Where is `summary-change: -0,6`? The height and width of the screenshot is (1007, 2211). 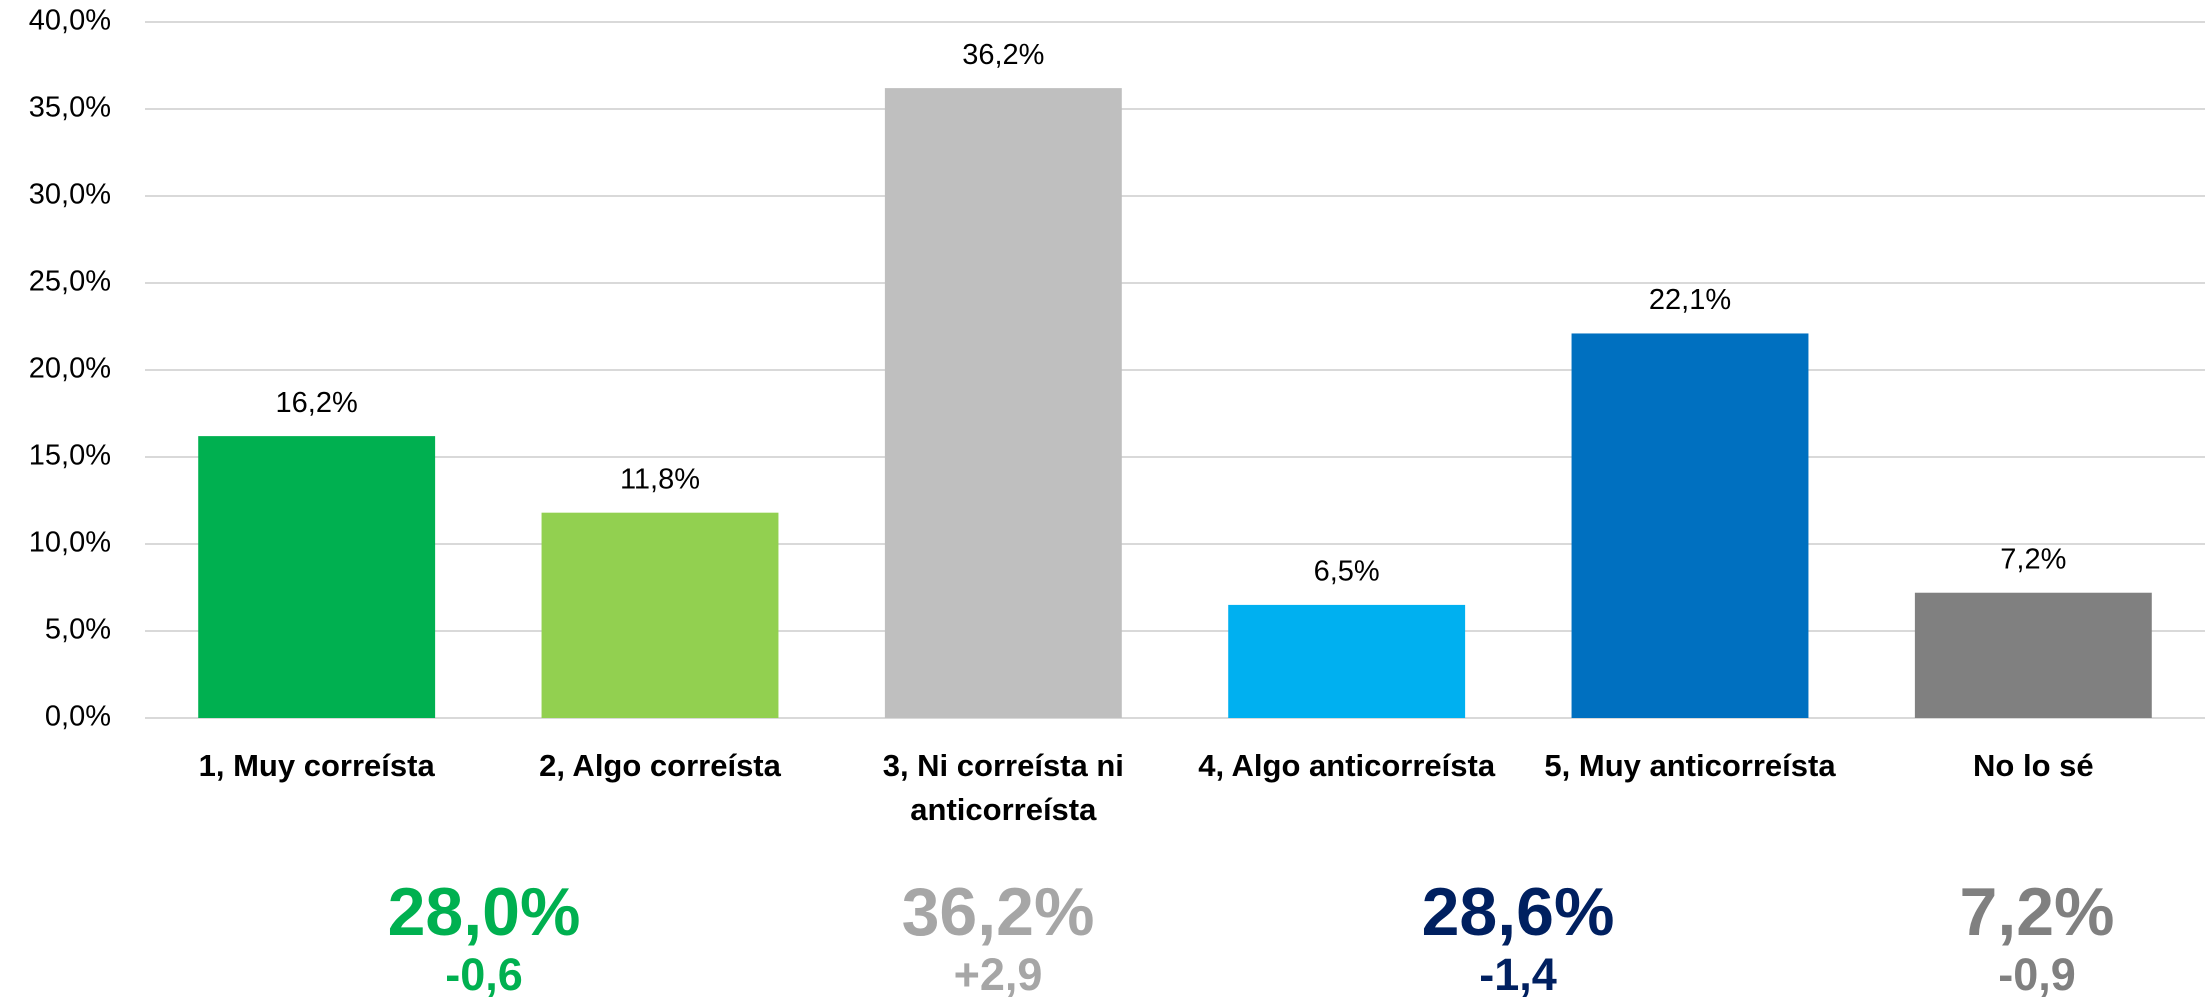 summary-change: -0,6 is located at coordinates (484, 974).